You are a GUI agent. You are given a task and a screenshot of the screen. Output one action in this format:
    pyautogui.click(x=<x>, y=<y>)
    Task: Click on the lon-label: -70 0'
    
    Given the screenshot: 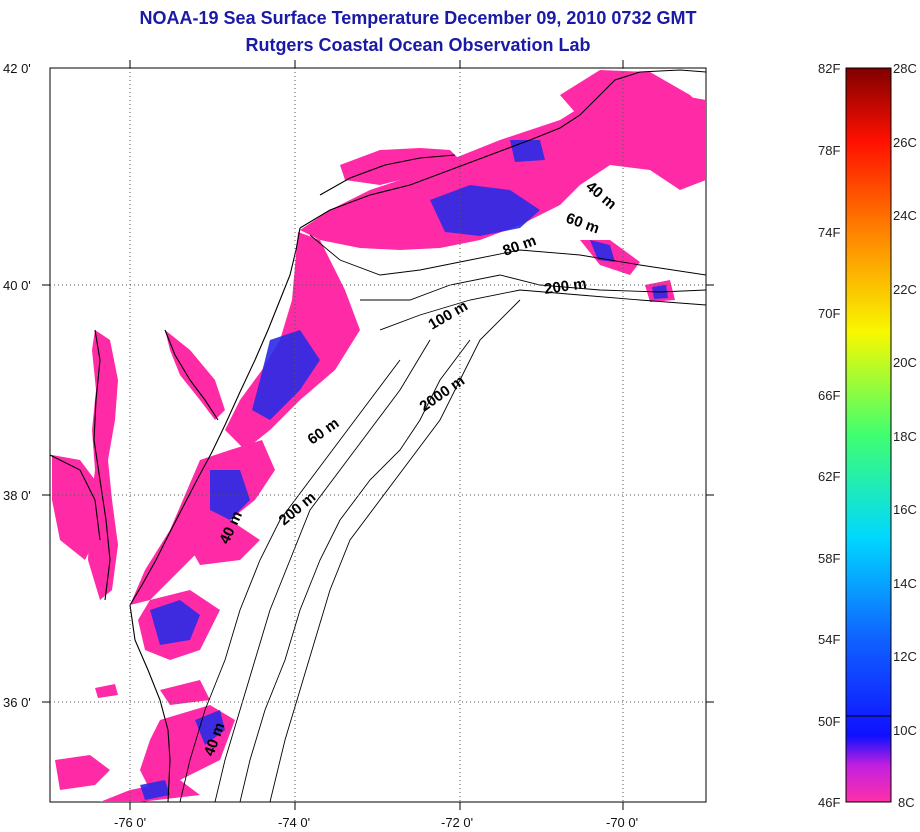 What is the action you would take?
    pyautogui.click(x=622, y=822)
    